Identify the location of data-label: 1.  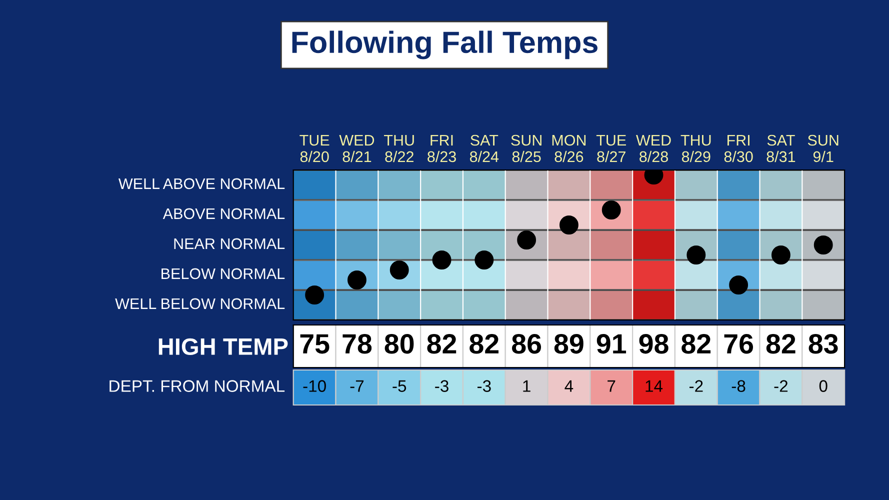
(526, 386).